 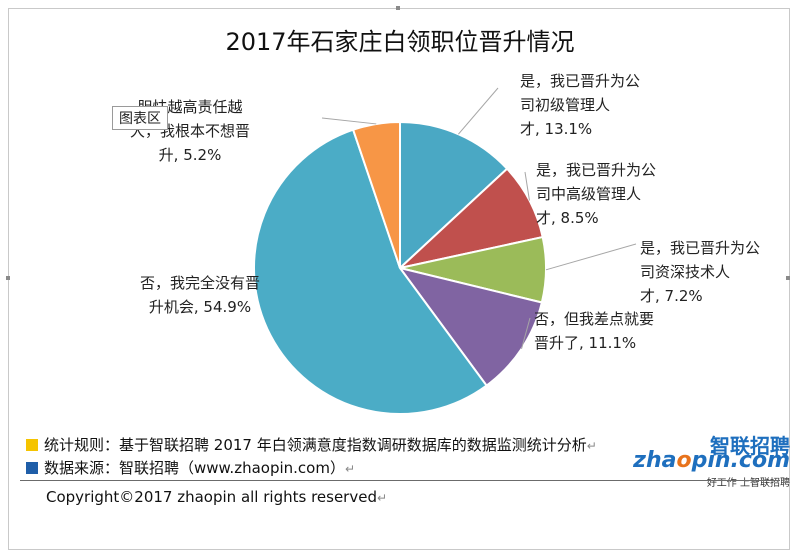 I want to click on data-label-2: 是，我已晋升为公司资深技术人才, 7.2%, so click(x=700, y=272).